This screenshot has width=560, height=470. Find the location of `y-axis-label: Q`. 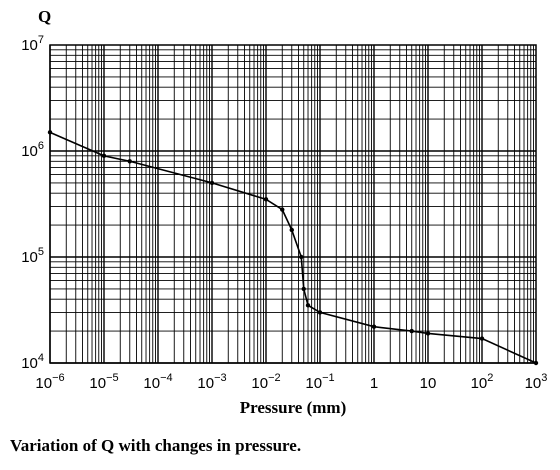

y-axis-label: Q is located at coordinates (44, 16).